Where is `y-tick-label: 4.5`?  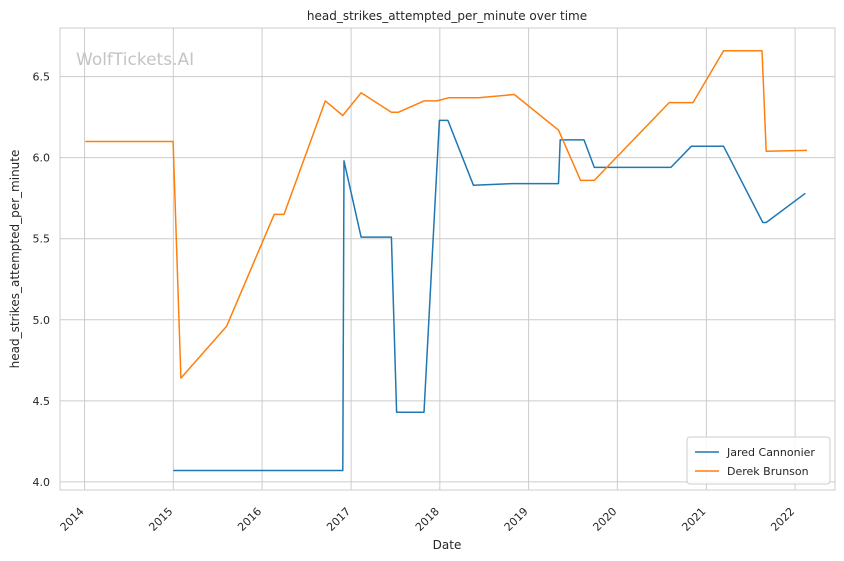
y-tick-label: 4.5 is located at coordinates (42, 401).